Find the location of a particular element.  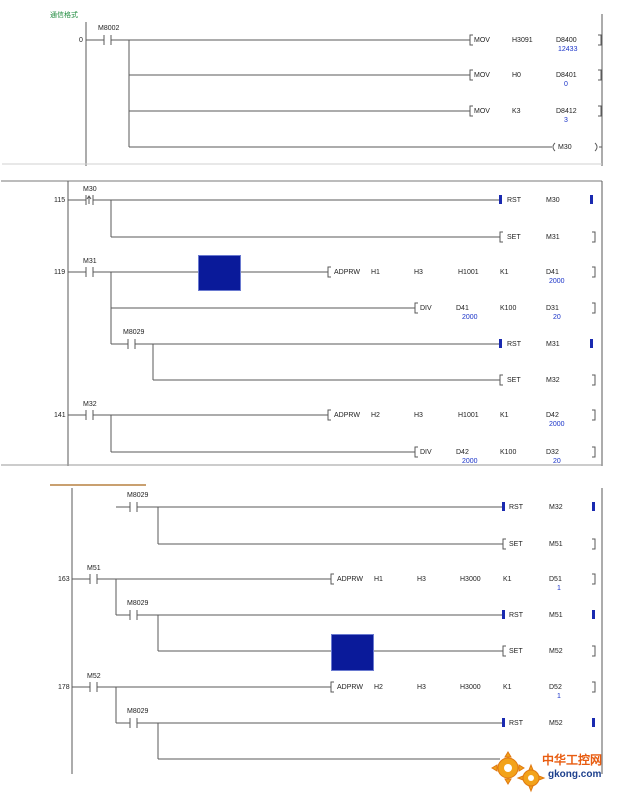

monitor-value: 20 is located at coordinates (557, 461).